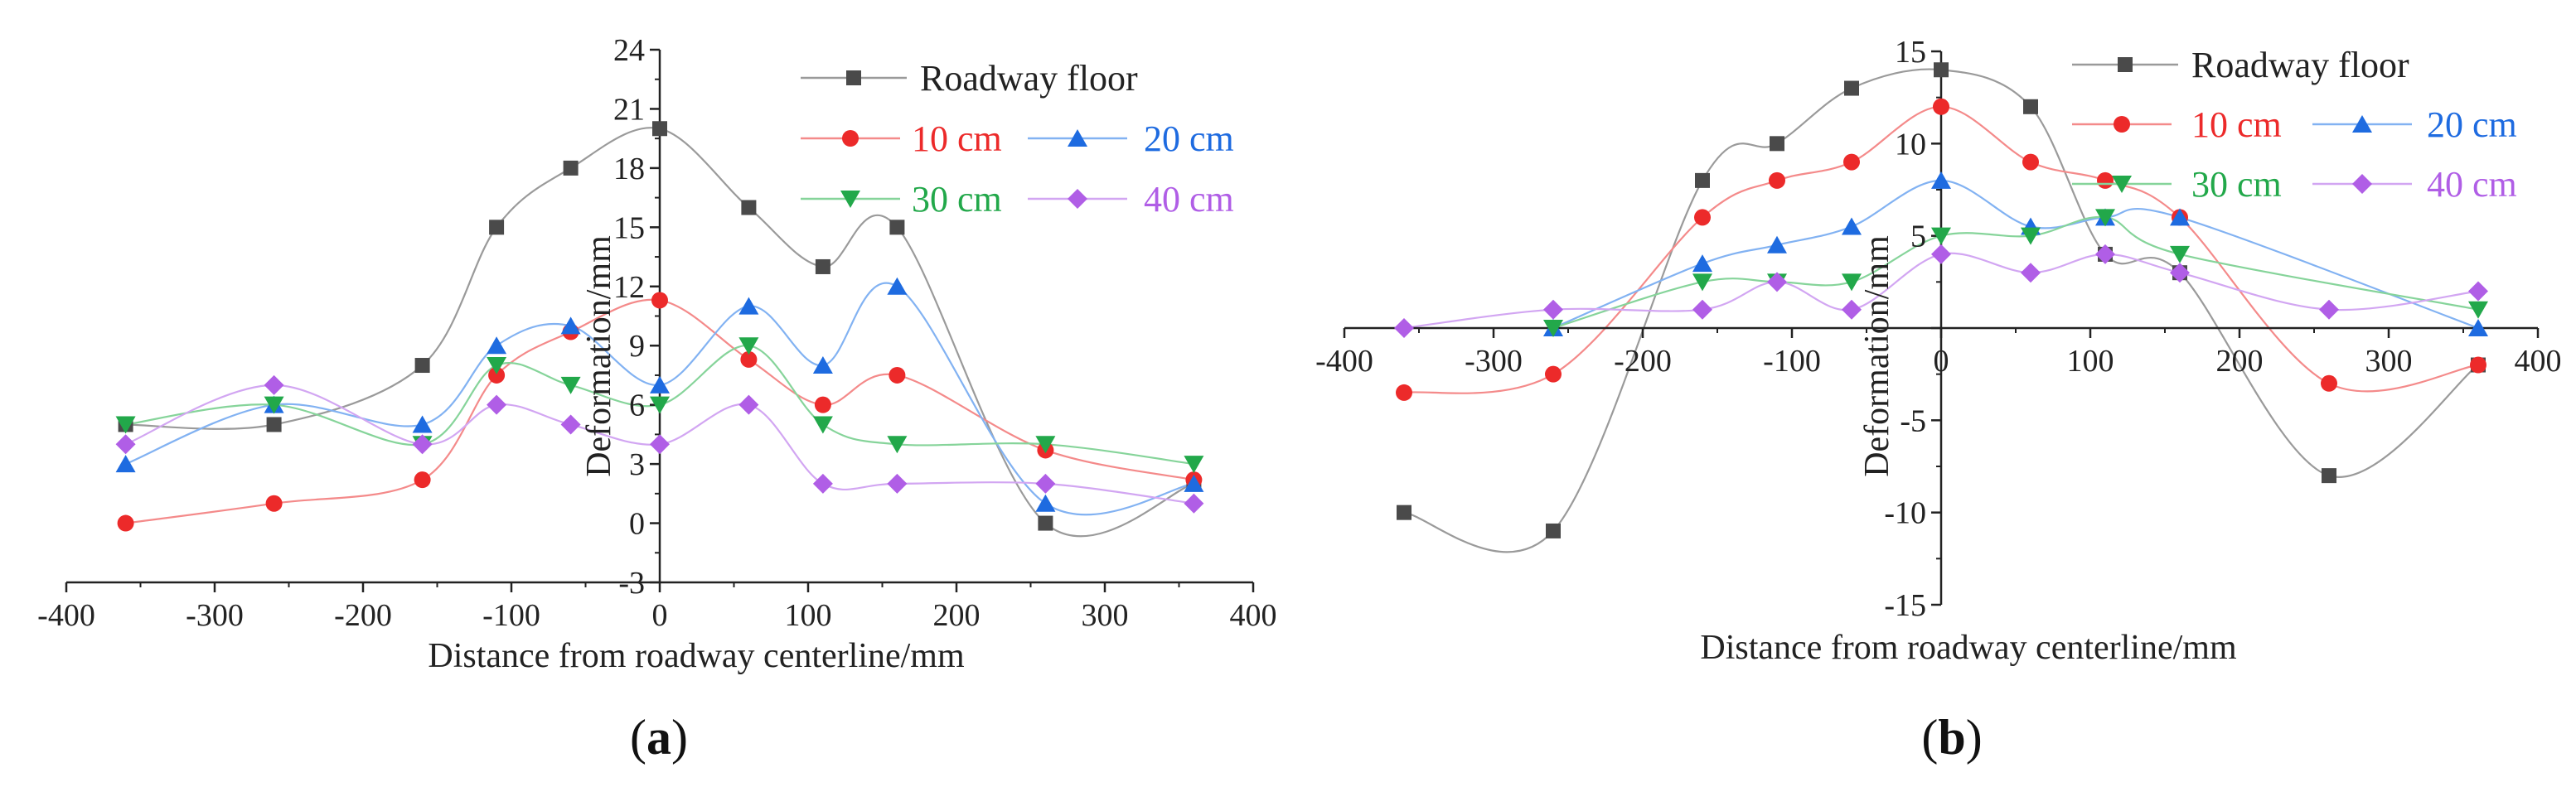 This screenshot has width=2576, height=787. Describe the element at coordinates (599, 356) in the screenshot. I see `y-axis-label-a: Deformation/mm` at that location.